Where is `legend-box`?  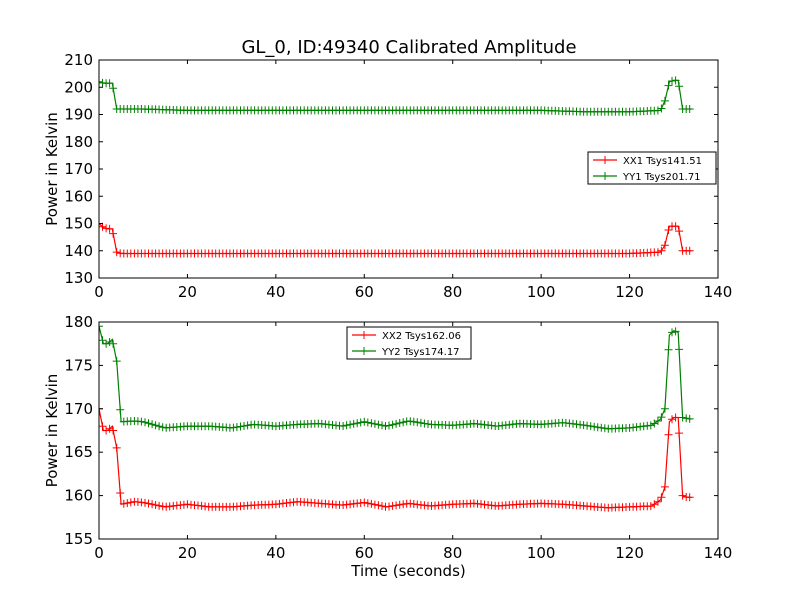 legend-box is located at coordinates (409, 343).